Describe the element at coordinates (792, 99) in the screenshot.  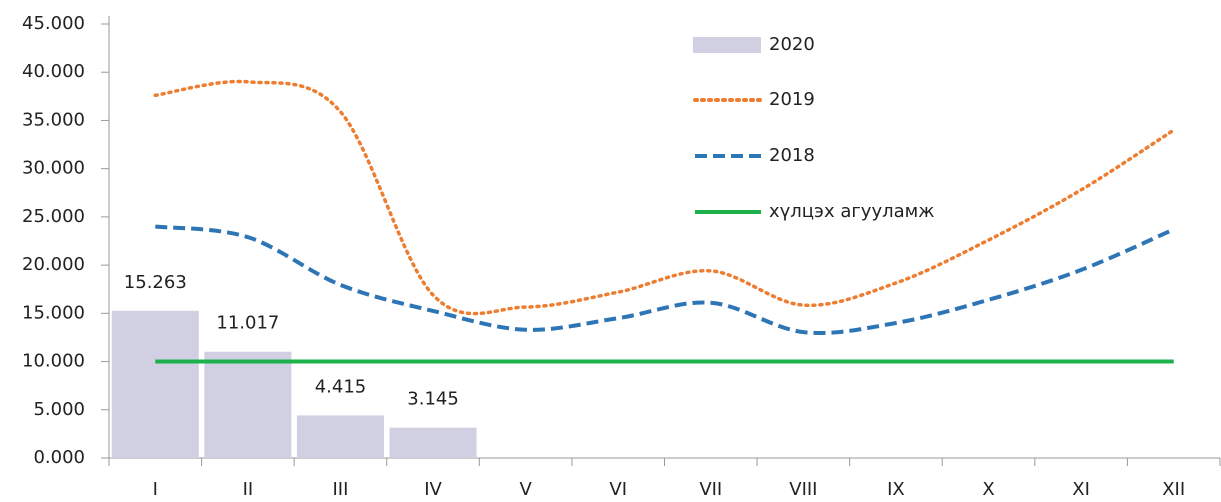
I see `legend-label: 2019` at that location.